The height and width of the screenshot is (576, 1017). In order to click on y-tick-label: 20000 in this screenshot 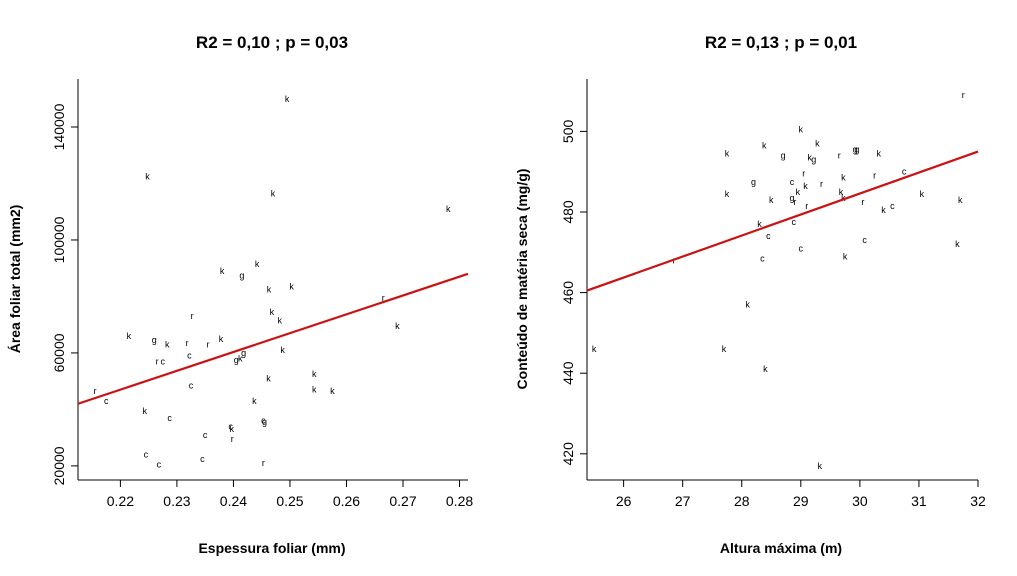, I will do `click(59, 465)`.